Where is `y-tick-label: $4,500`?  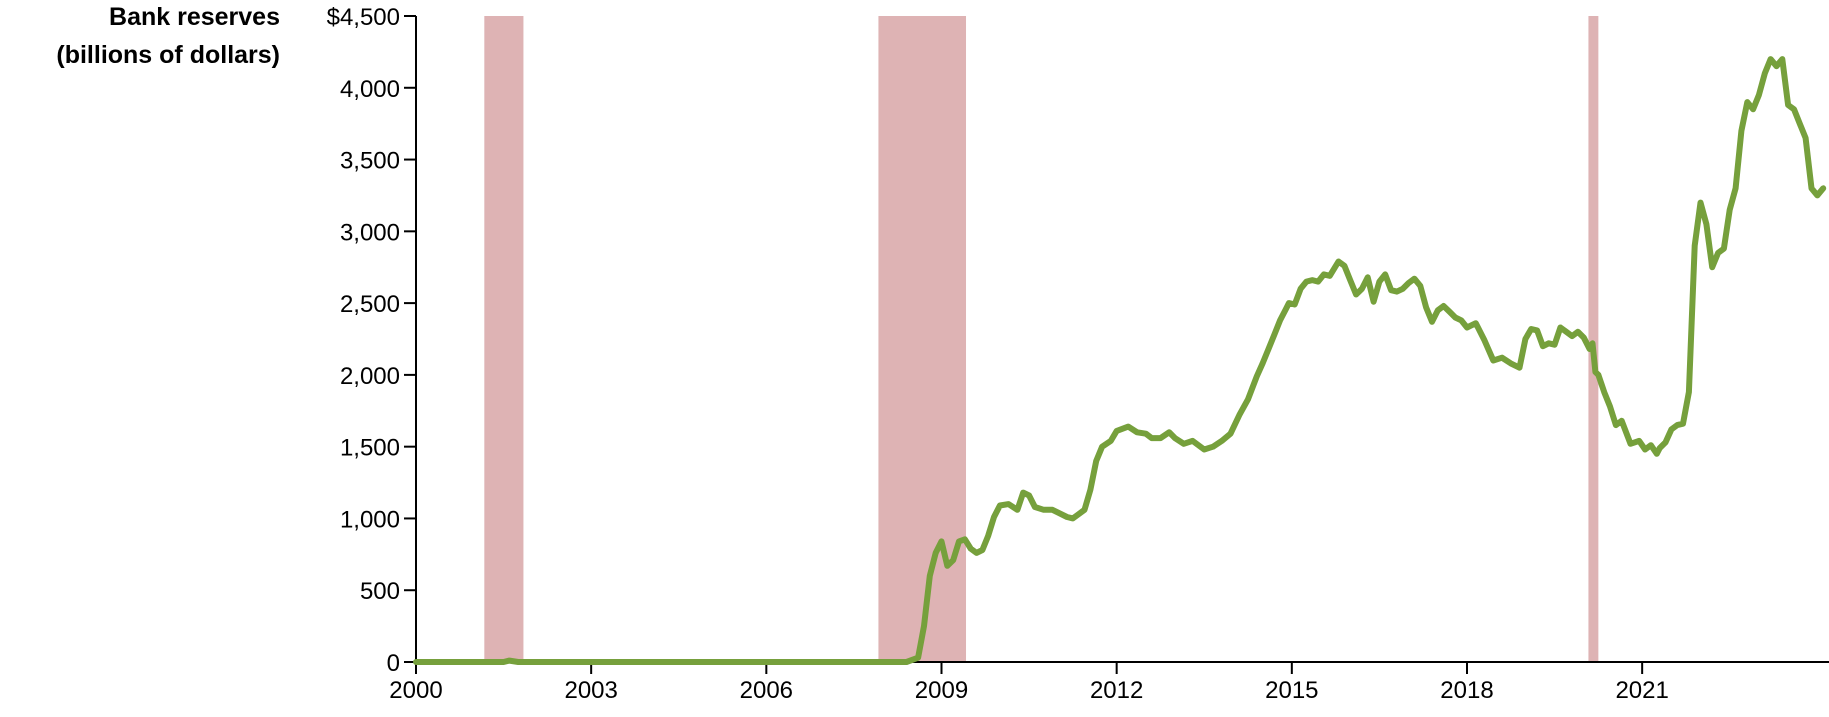 y-tick-label: $4,500 is located at coordinates (363, 17).